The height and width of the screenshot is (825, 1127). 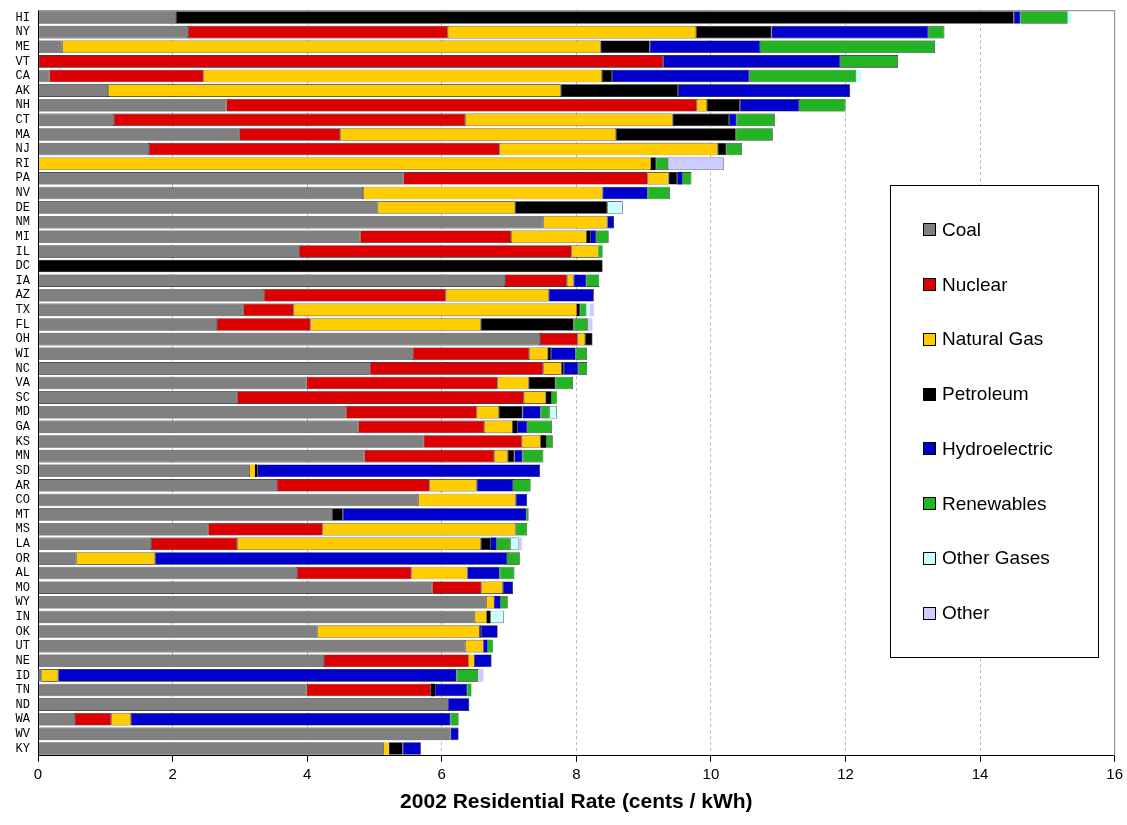 What do you see at coordinates (22, 236) in the screenshot?
I see `y-tick-label: MI` at bounding box center [22, 236].